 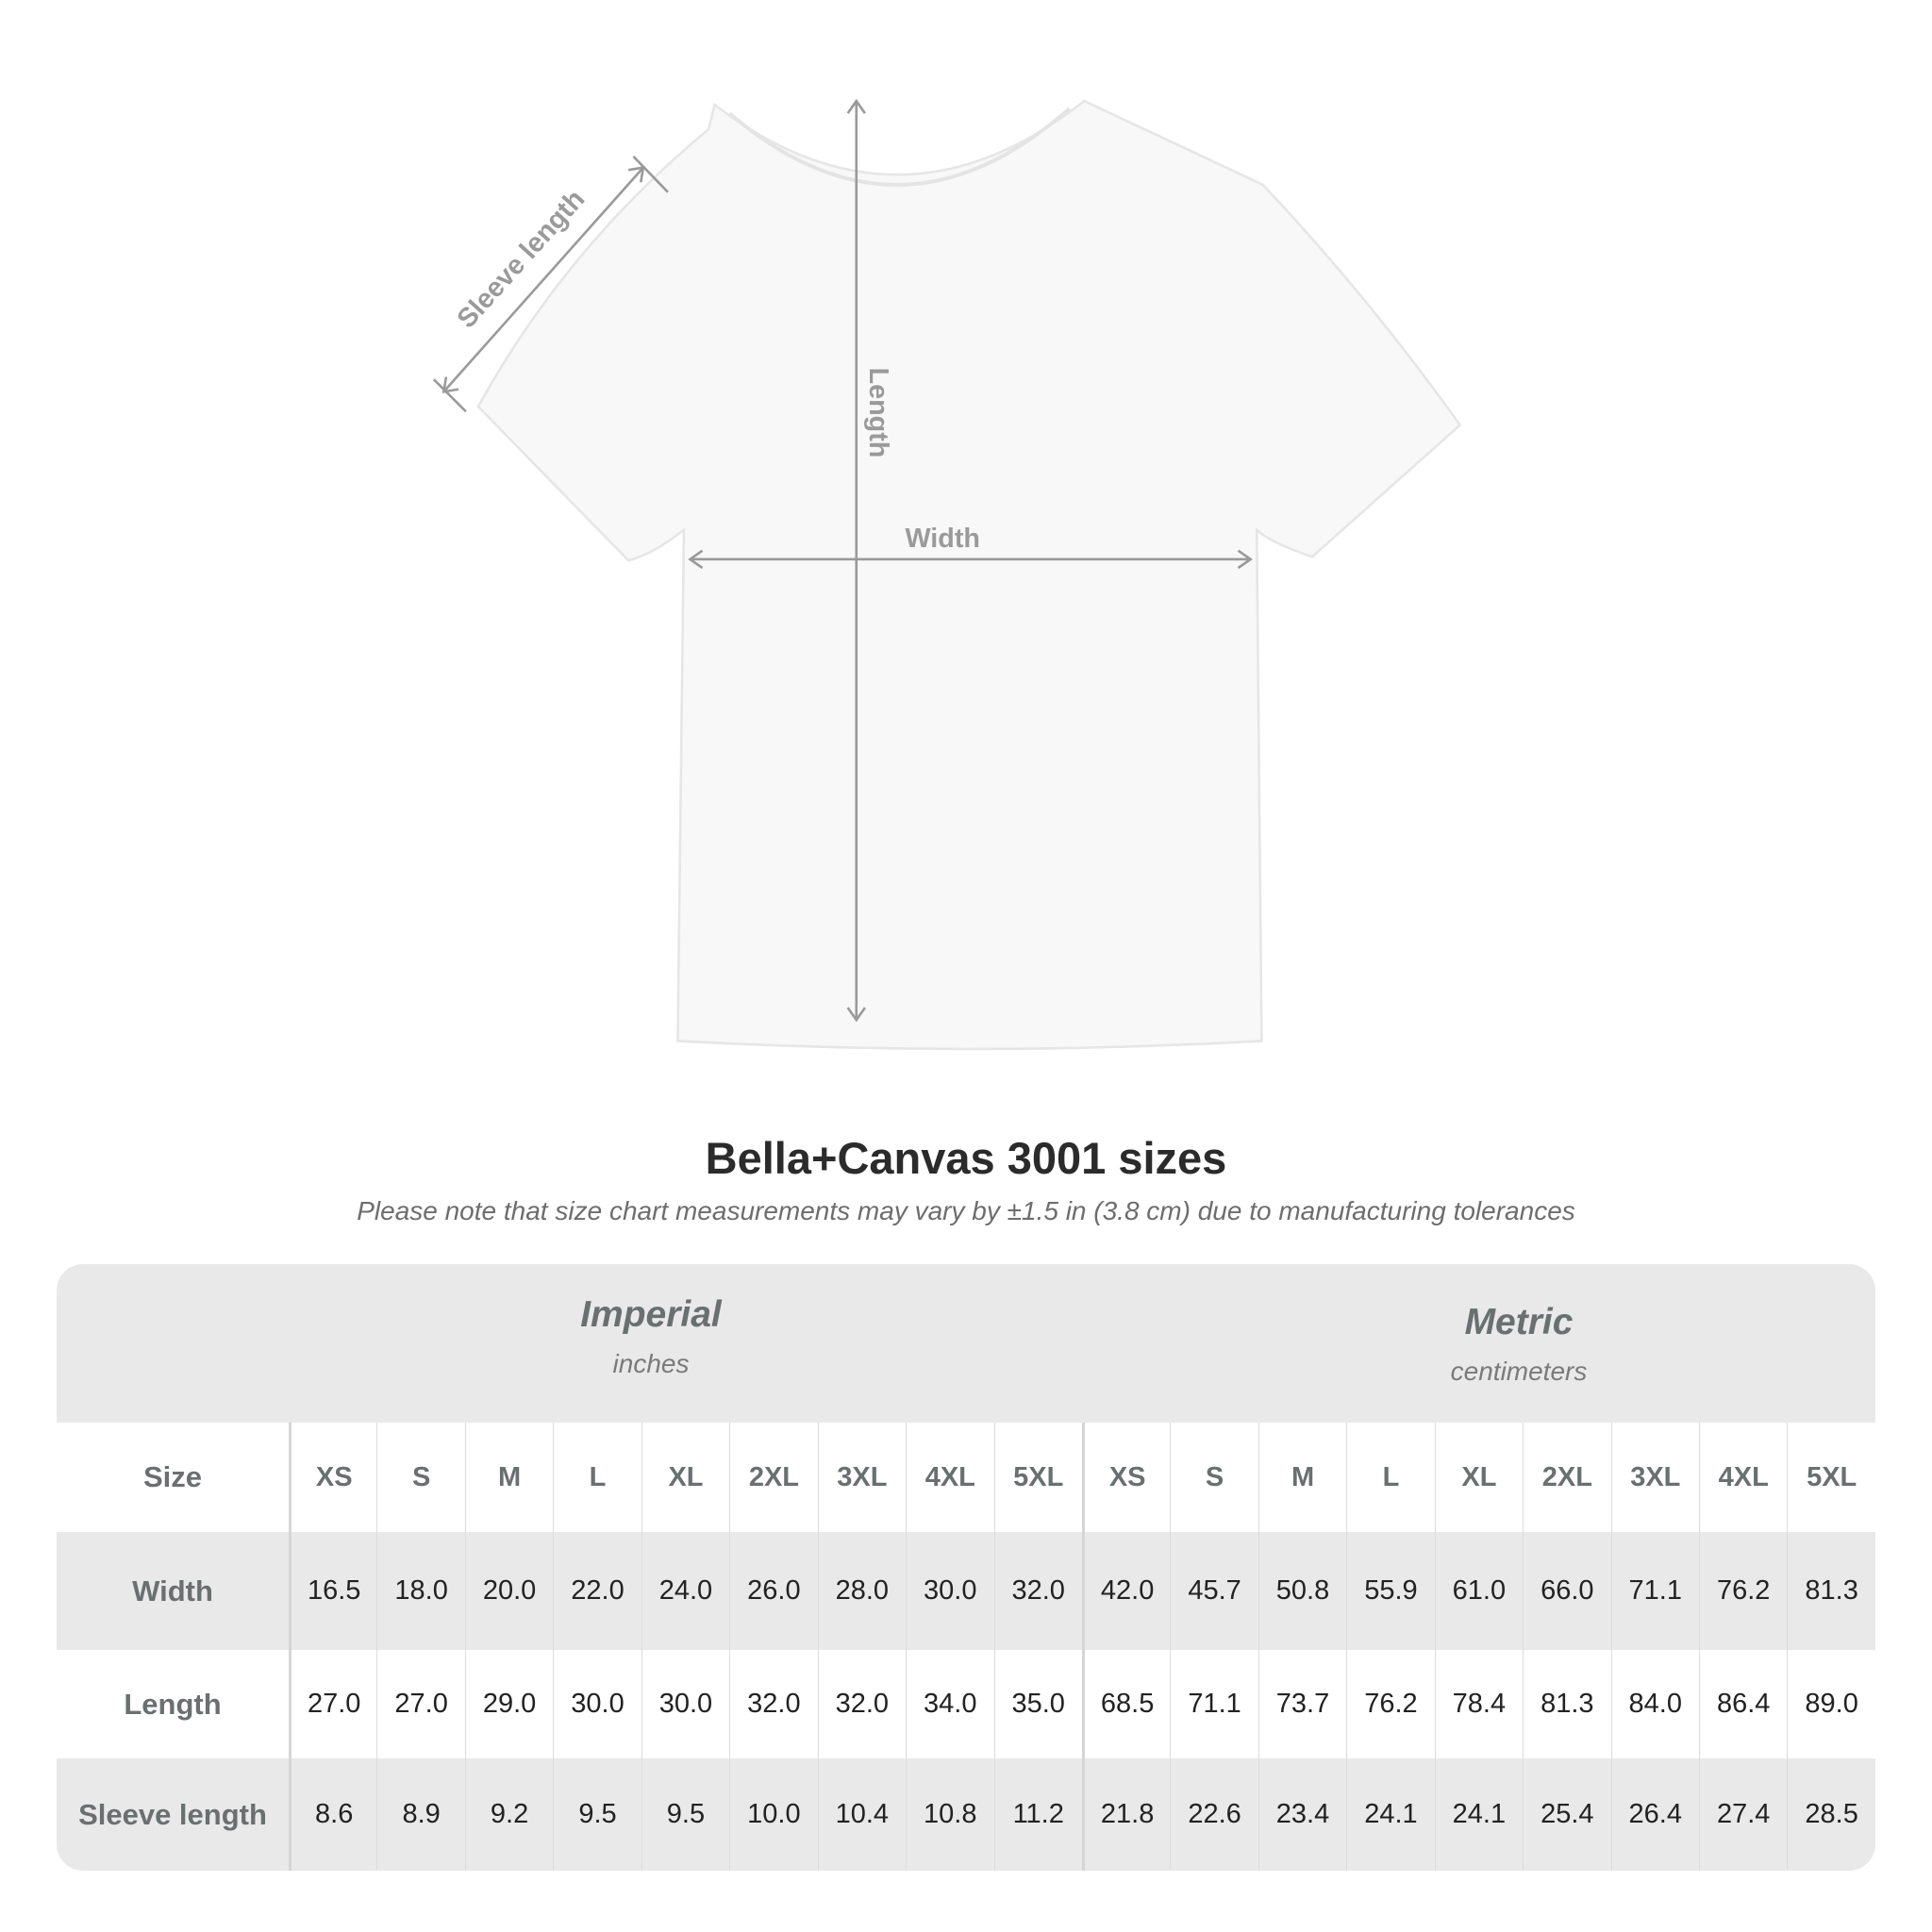 What do you see at coordinates (685, 1591) in the screenshot?
I see `imperial-value-cell: 24.0` at bounding box center [685, 1591].